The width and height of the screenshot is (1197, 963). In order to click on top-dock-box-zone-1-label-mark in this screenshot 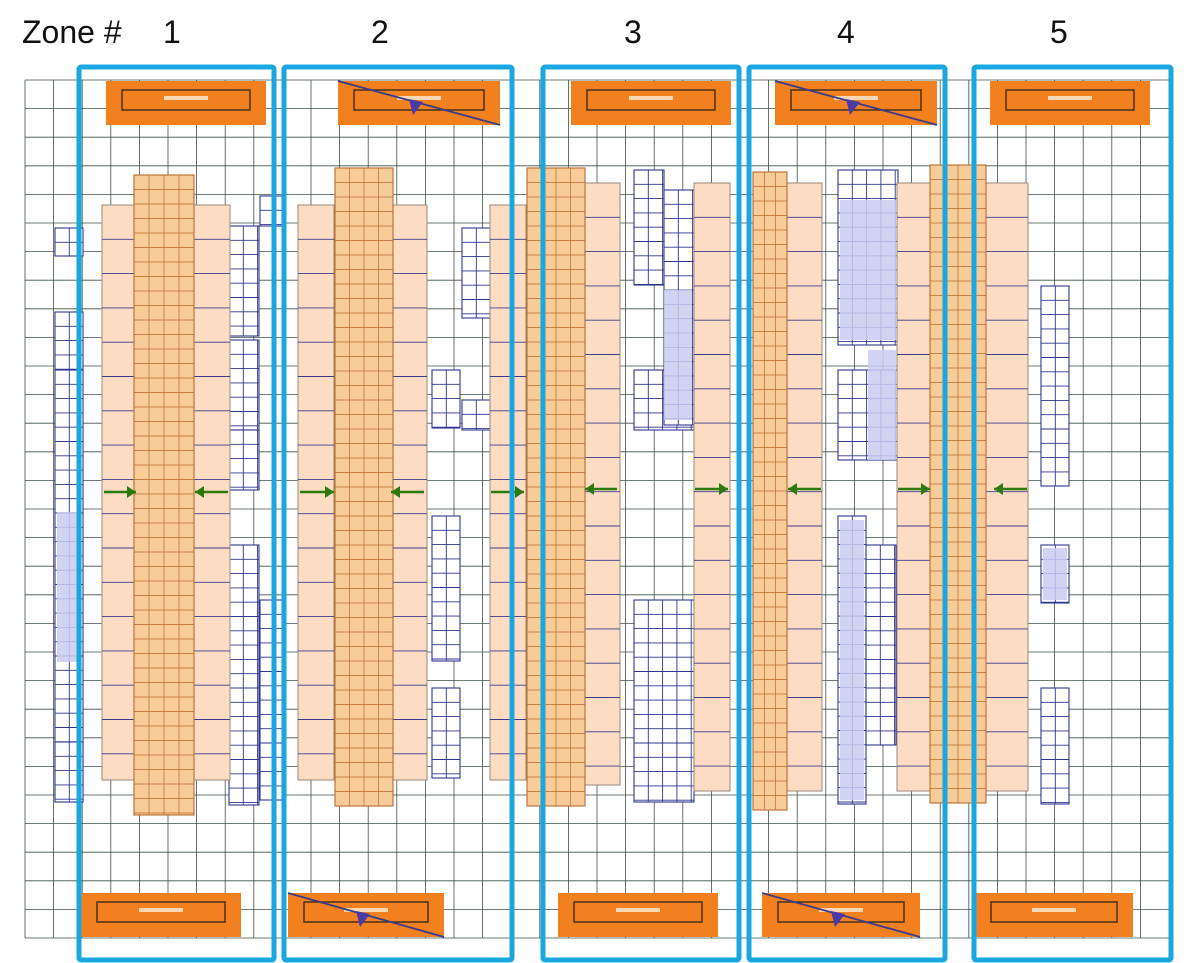, I will do `click(186, 98)`.